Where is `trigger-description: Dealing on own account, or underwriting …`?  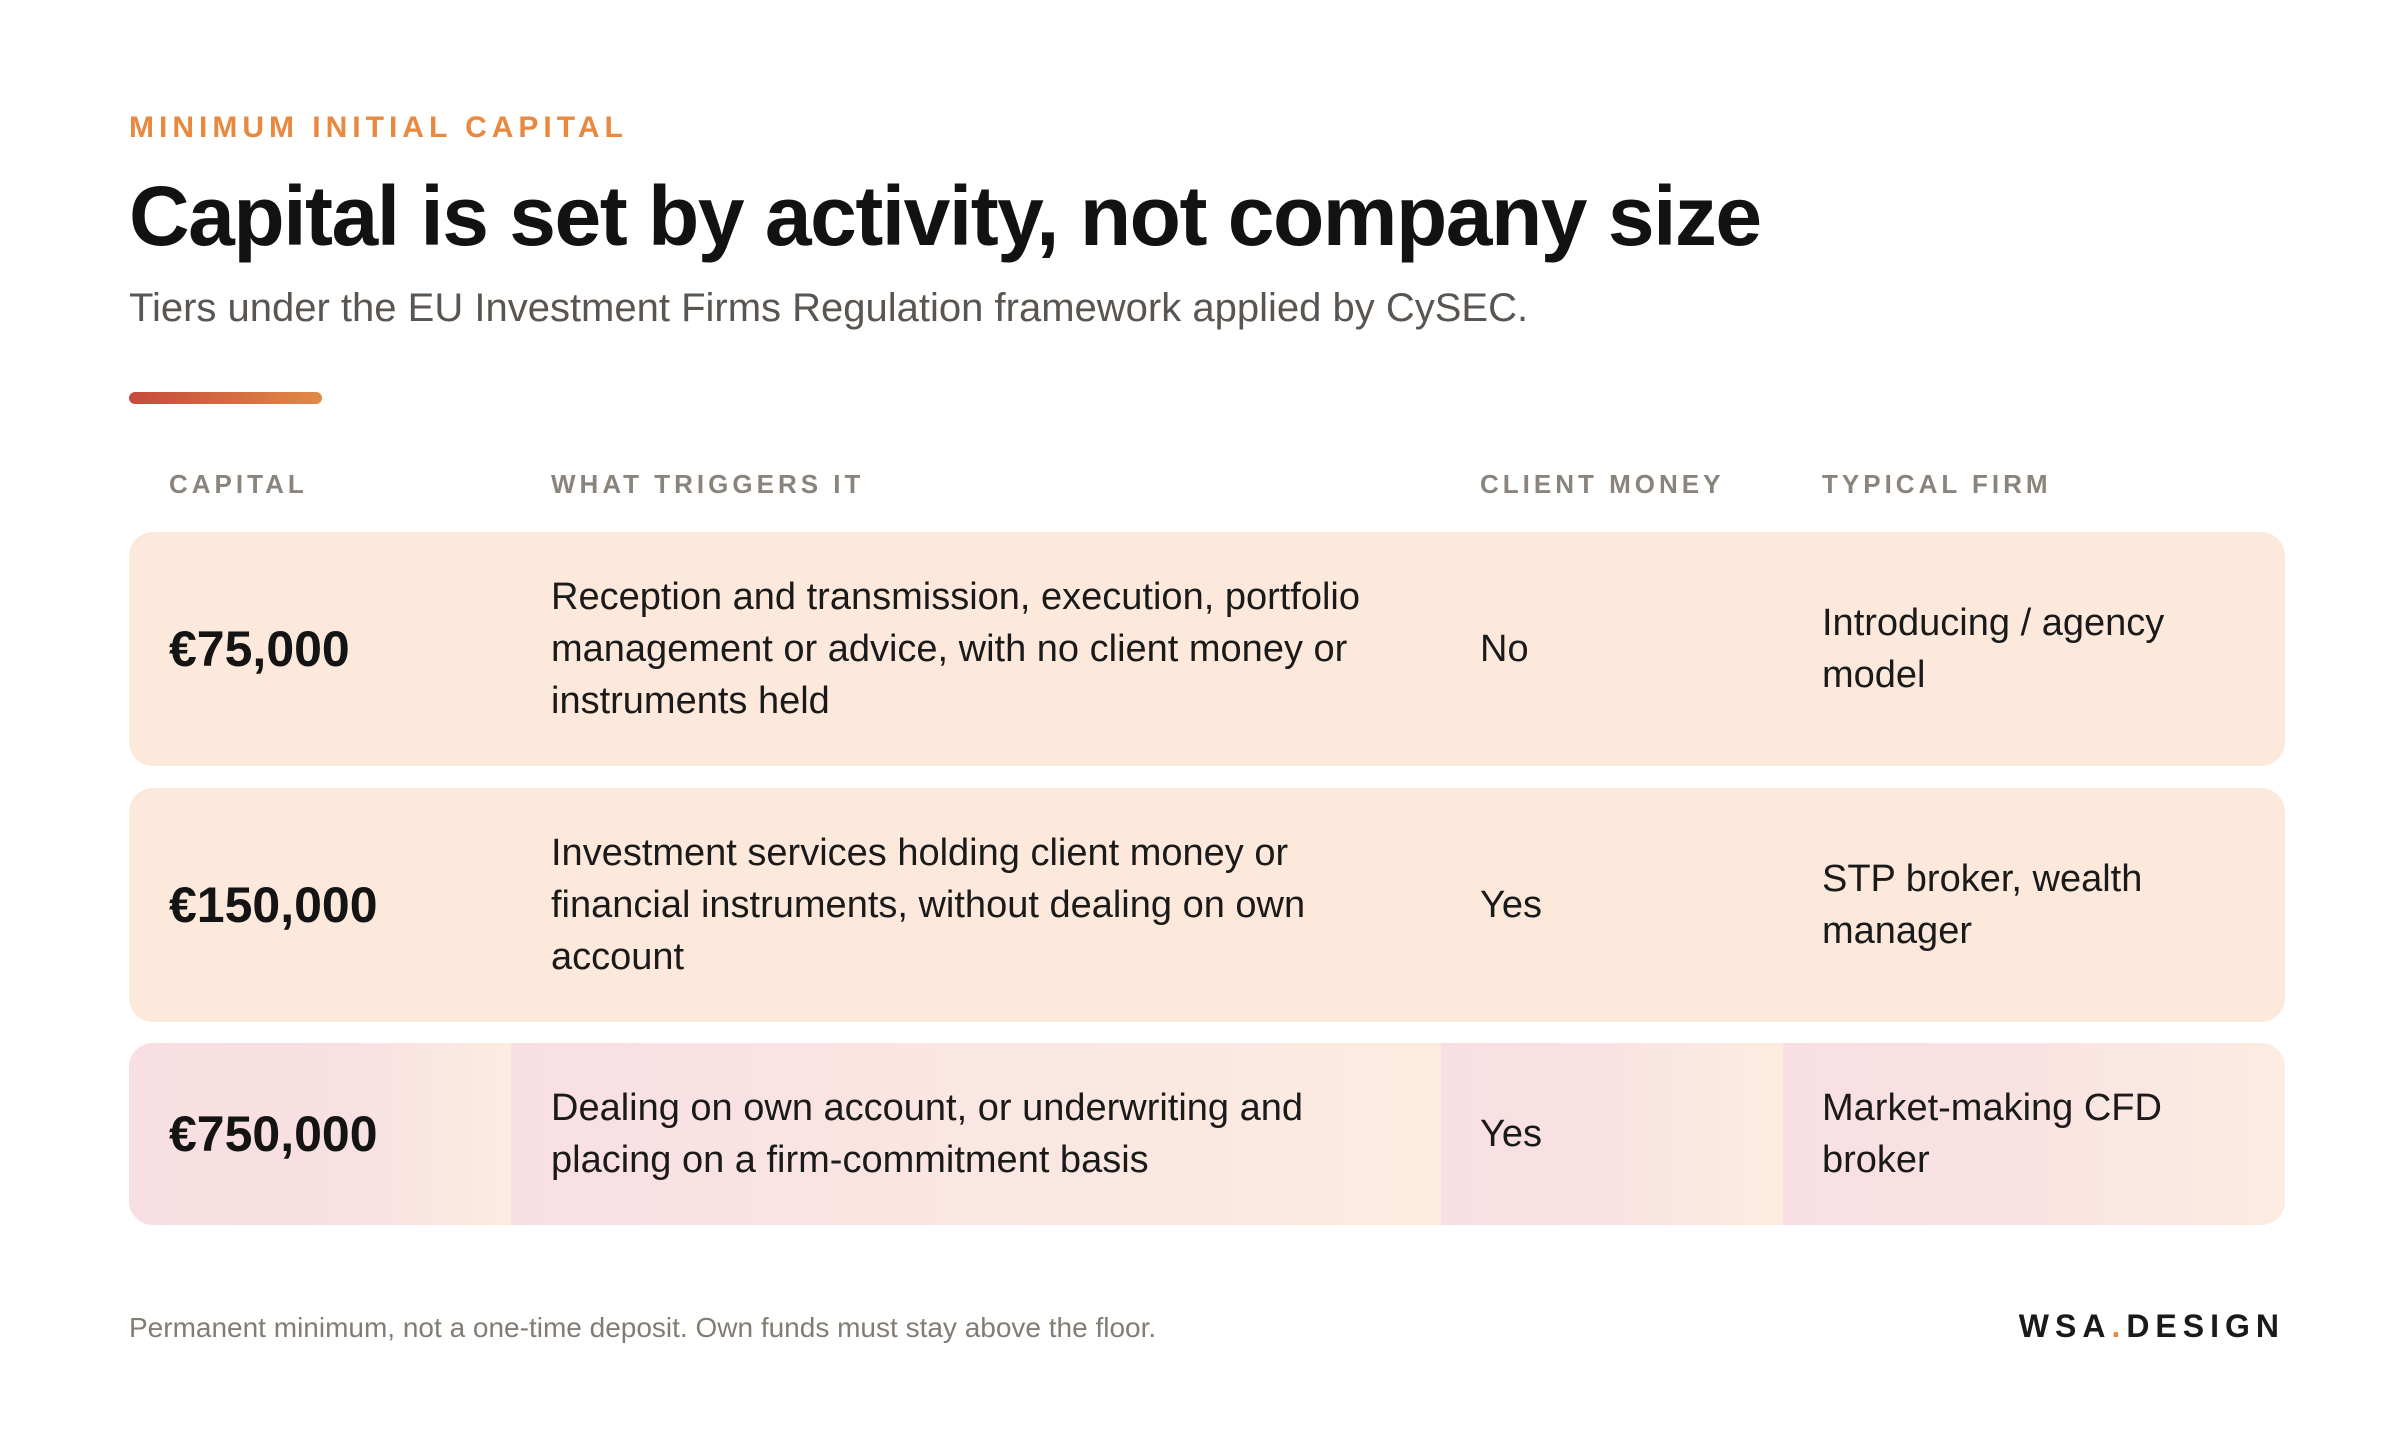
trigger-description: Dealing on own account, or underwriting … is located at coordinates (927, 1134).